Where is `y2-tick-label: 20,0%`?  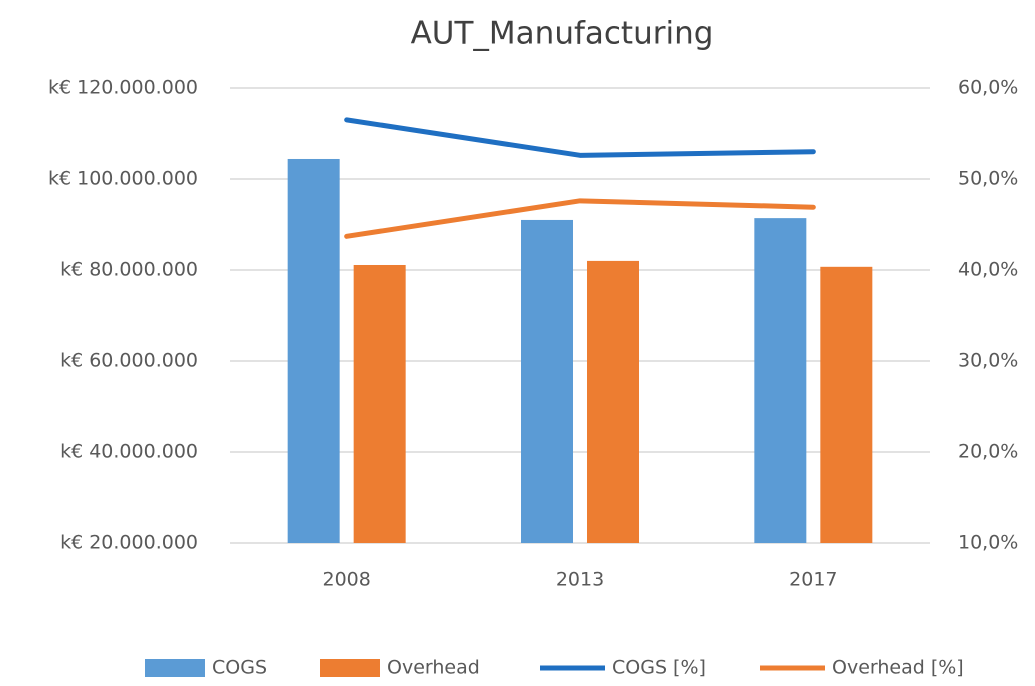 y2-tick-label: 20,0% is located at coordinates (988, 452).